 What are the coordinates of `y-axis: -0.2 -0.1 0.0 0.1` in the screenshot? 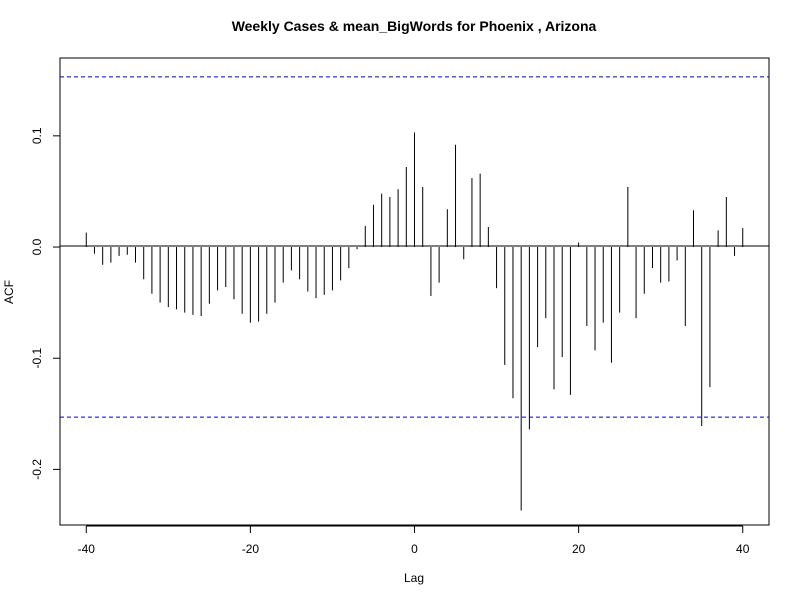 It's located at (45, 303).